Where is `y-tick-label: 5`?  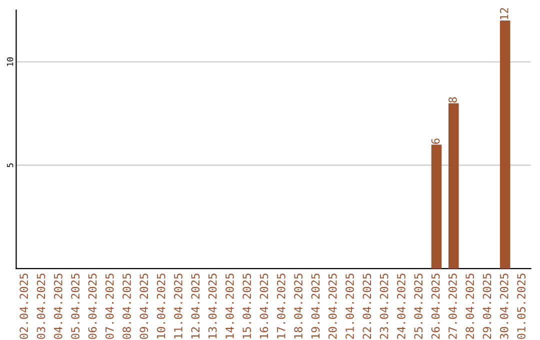 y-tick-label: 5 is located at coordinates (10, 165).